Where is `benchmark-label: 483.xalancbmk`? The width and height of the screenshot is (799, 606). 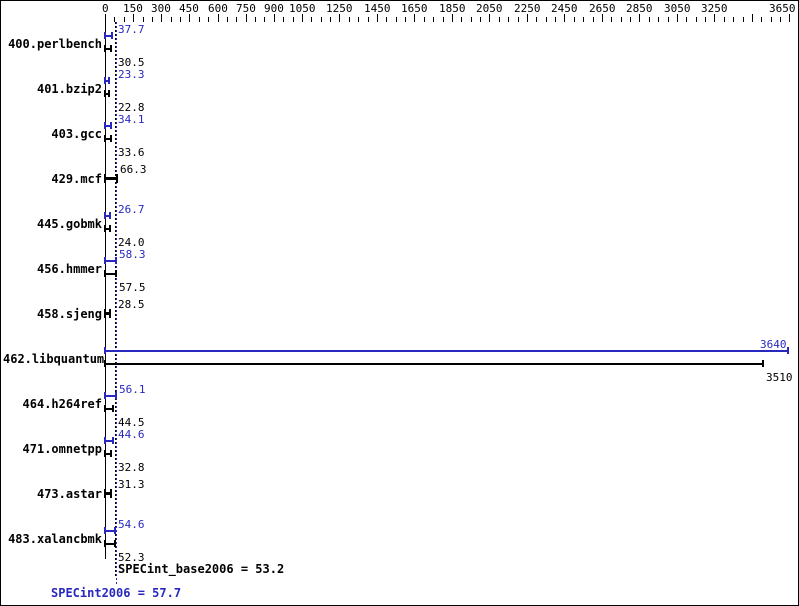 benchmark-label: 483.xalancbmk is located at coordinates (55, 539).